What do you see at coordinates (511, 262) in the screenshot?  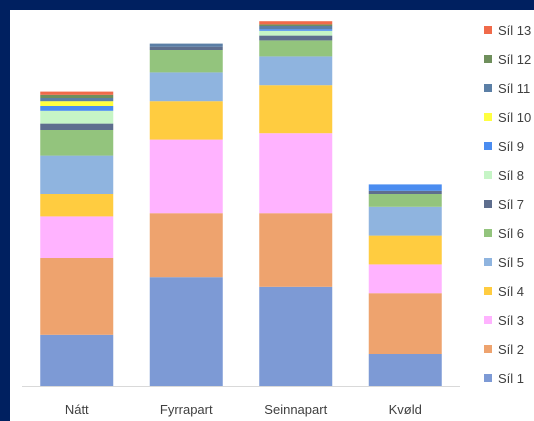 I see `legend-label-5: Síl 5` at bounding box center [511, 262].